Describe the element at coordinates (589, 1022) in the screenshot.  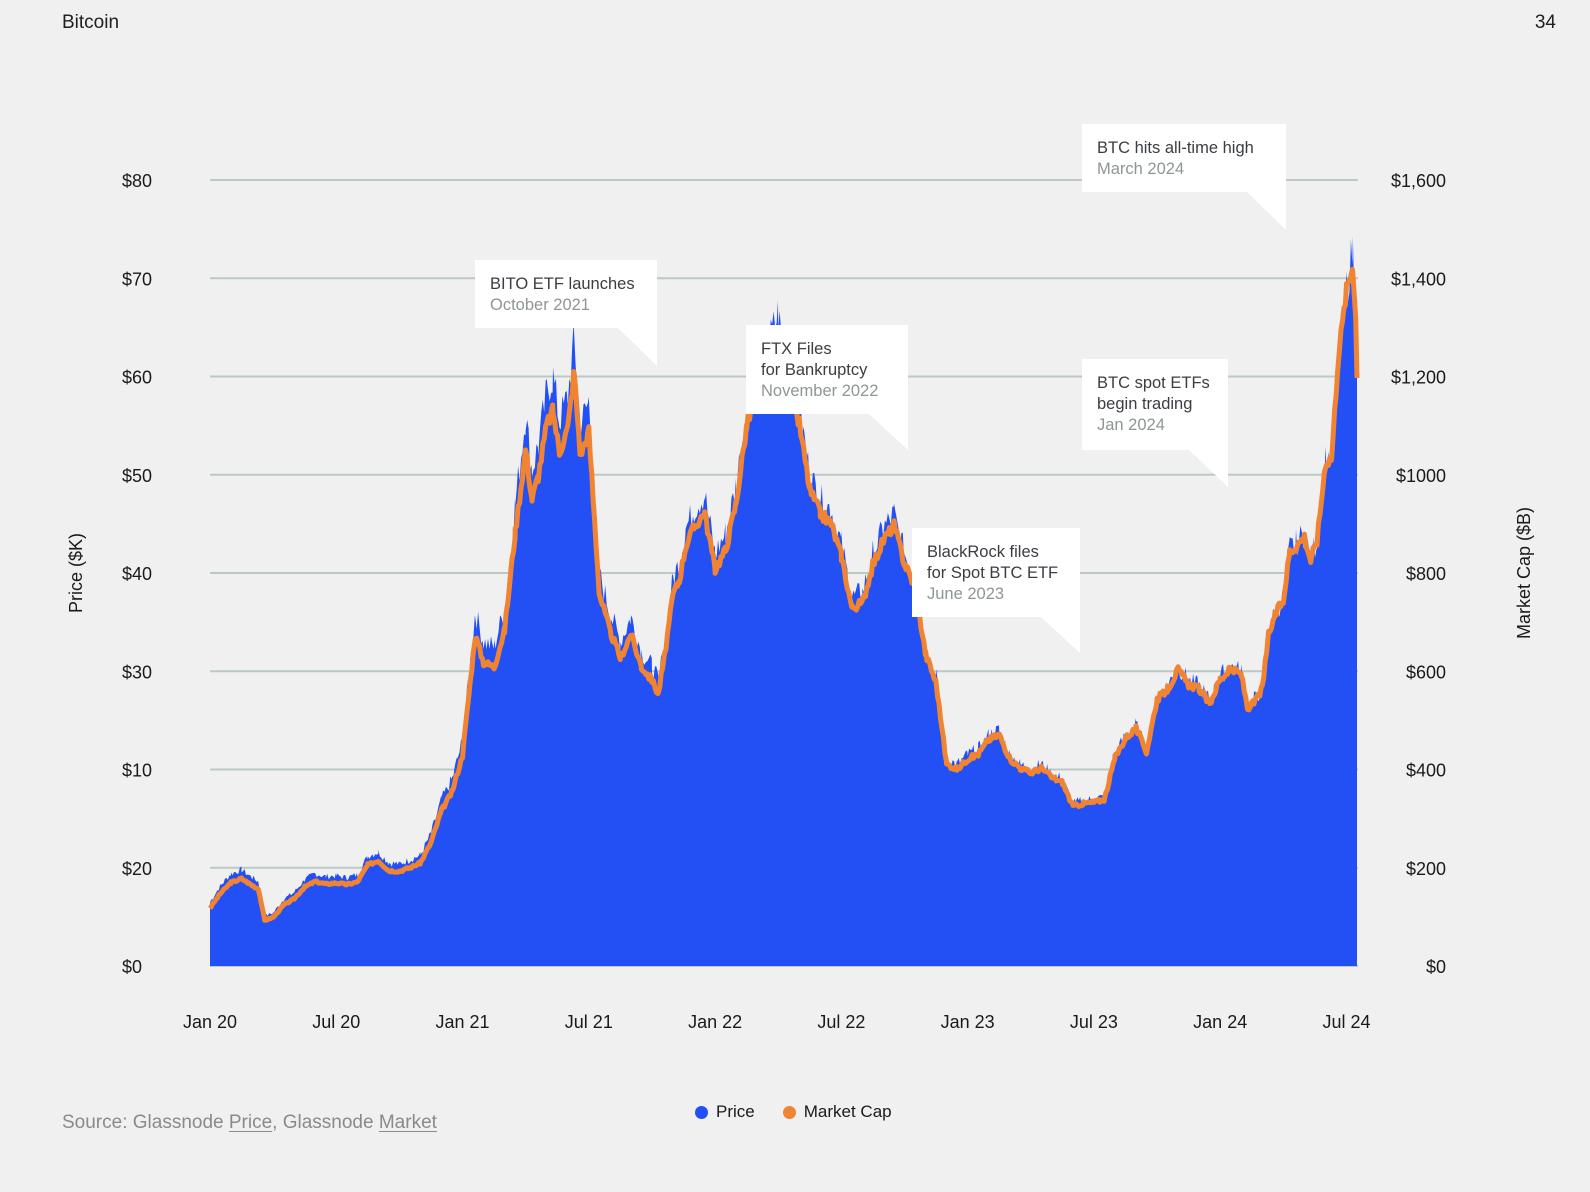
I see `x-tick-label: Jul 21` at that location.